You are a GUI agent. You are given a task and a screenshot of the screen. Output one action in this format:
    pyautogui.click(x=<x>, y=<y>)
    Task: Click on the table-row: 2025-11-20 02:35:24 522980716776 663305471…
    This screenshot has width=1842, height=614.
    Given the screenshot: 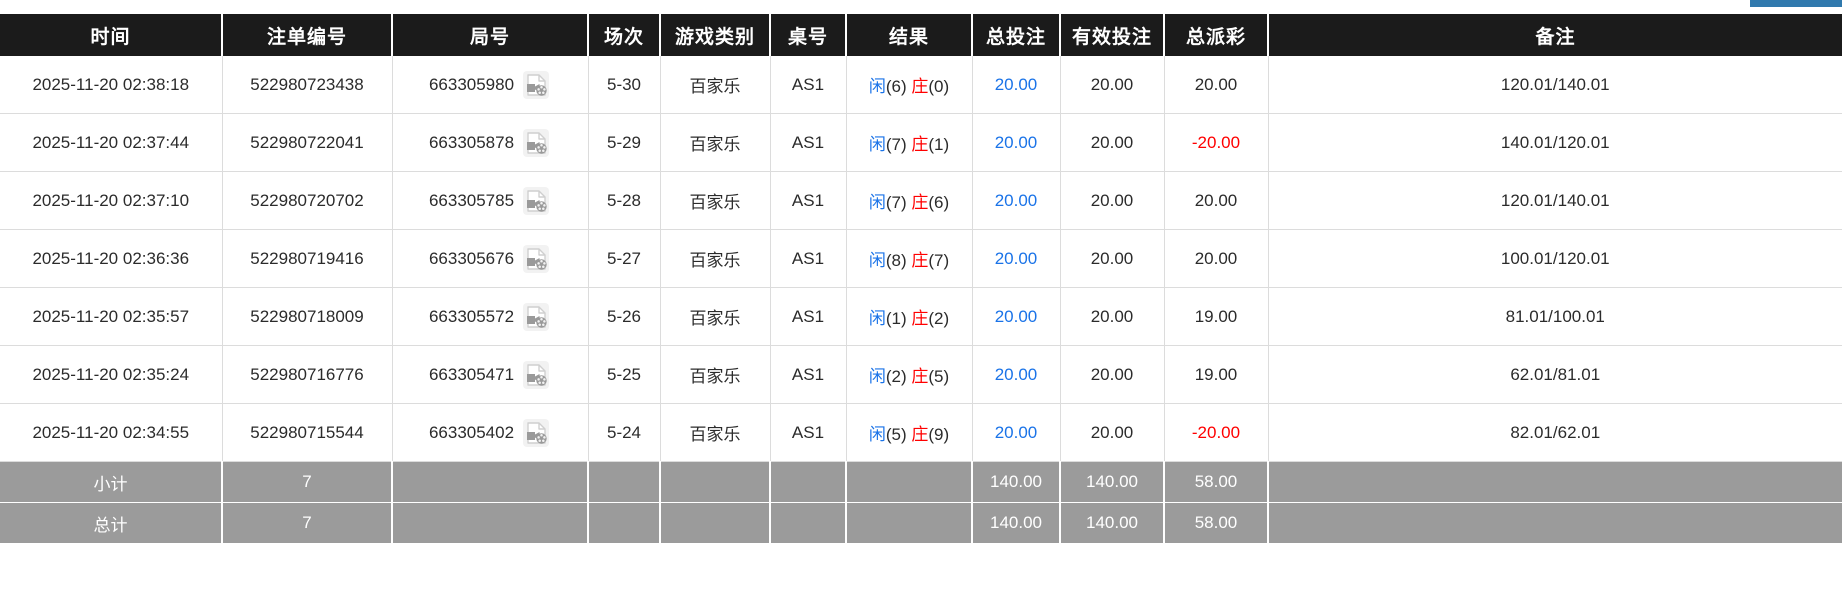 What is the action you would take?
    pyautogui.click(x=921, y=374)
    